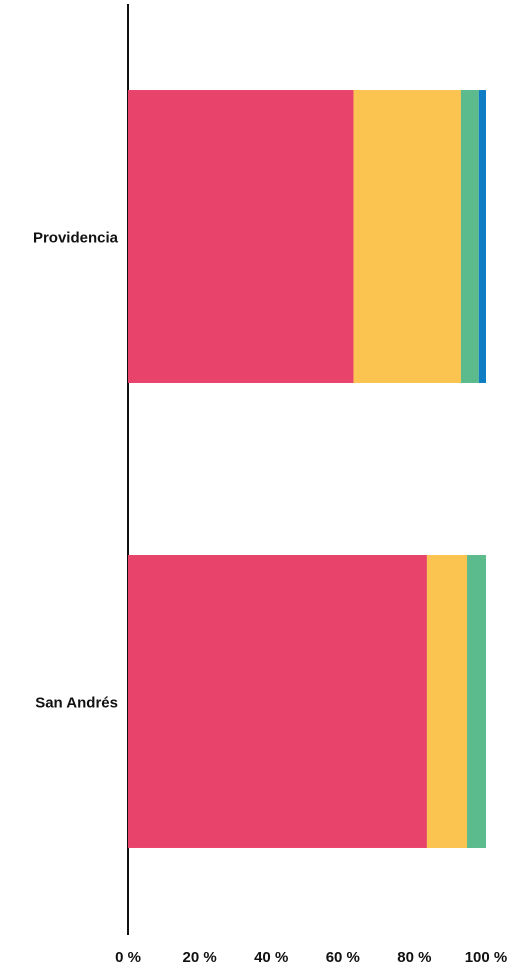 Image resolution: width=513 pixels, height=969 pixels. I want to click on x-tick-label: 60 %, so click(343, 957).